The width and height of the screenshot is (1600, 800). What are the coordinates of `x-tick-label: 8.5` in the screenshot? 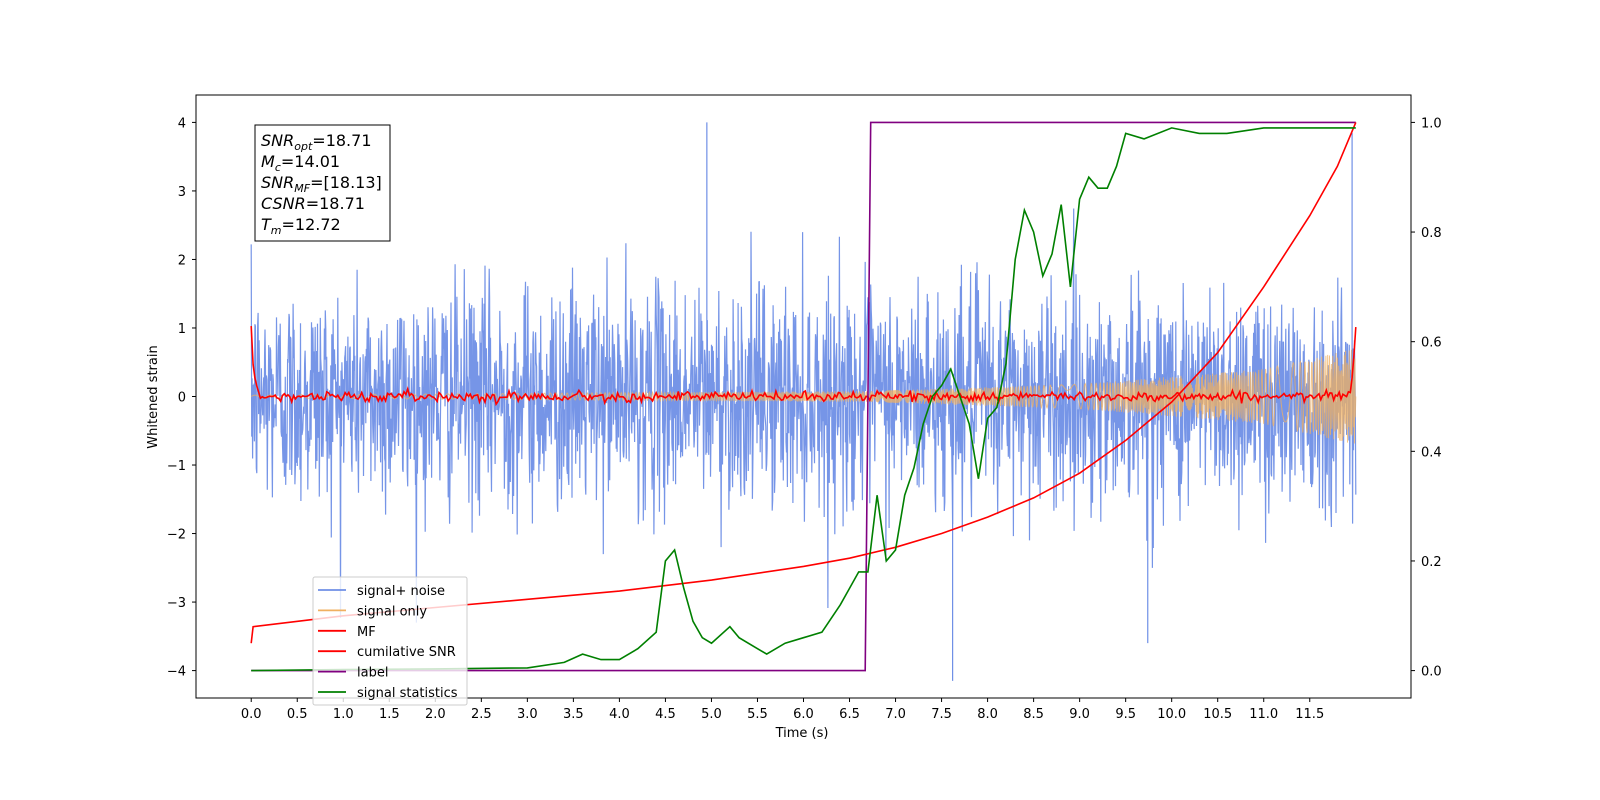 It's located at (1033, 714).